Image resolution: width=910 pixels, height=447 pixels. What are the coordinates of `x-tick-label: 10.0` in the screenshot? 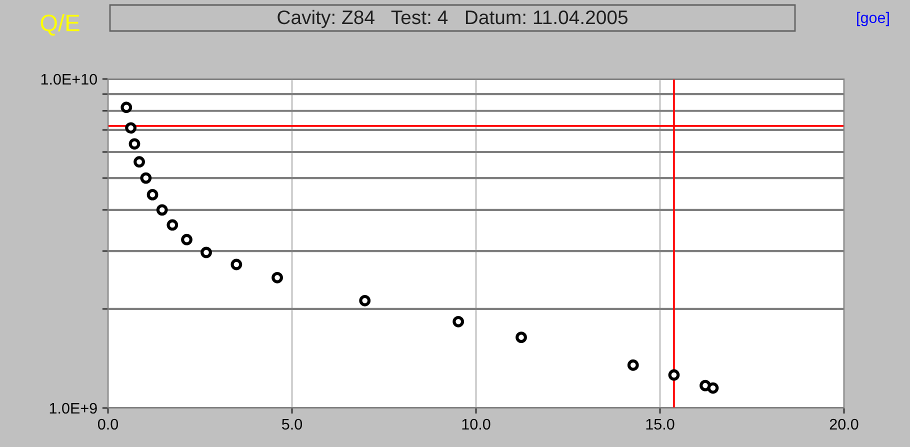 It's located at (476, 424).